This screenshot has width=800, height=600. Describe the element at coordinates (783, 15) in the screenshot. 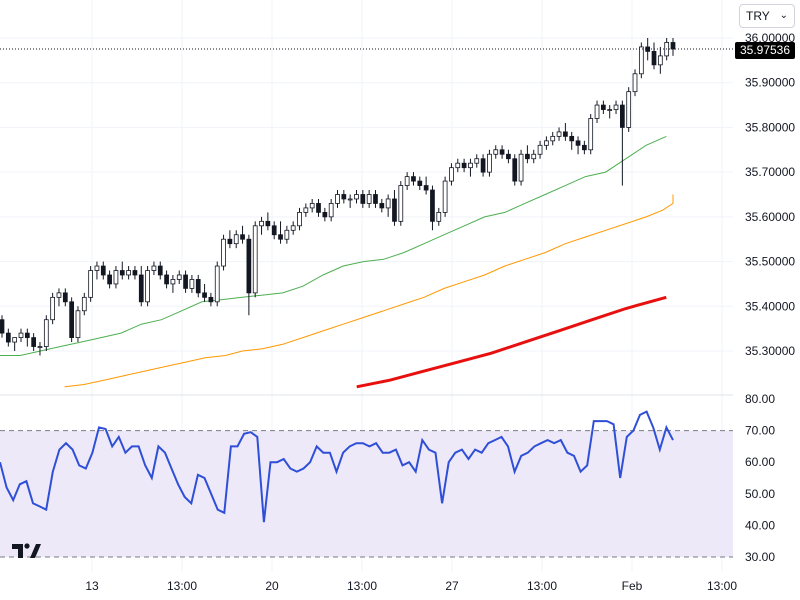

I see `chevron-down-icon: ⌄` at that location.